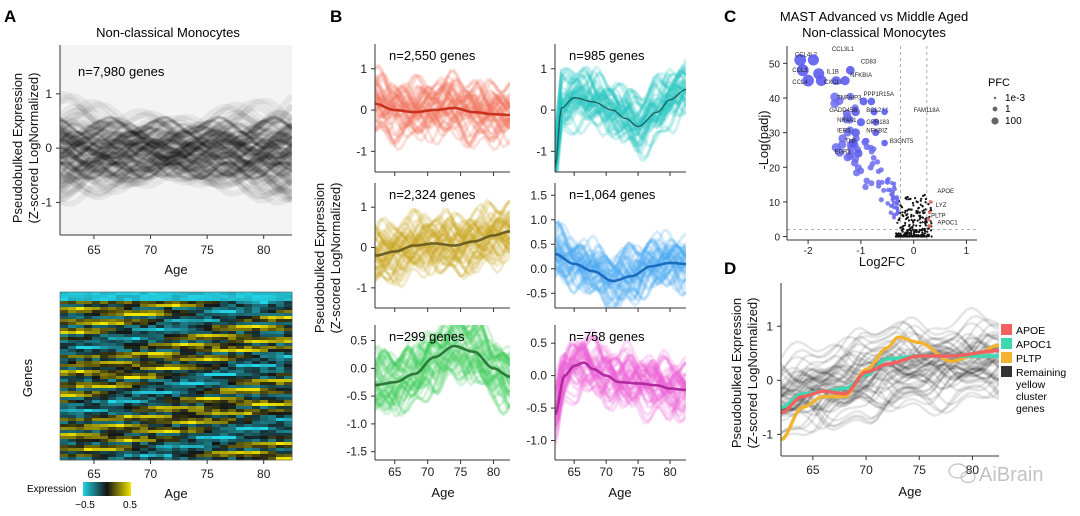  Describe the element at coordinates (541, 151) in the screenshot. I see `cluster-y-tick-label: -1` at that location.